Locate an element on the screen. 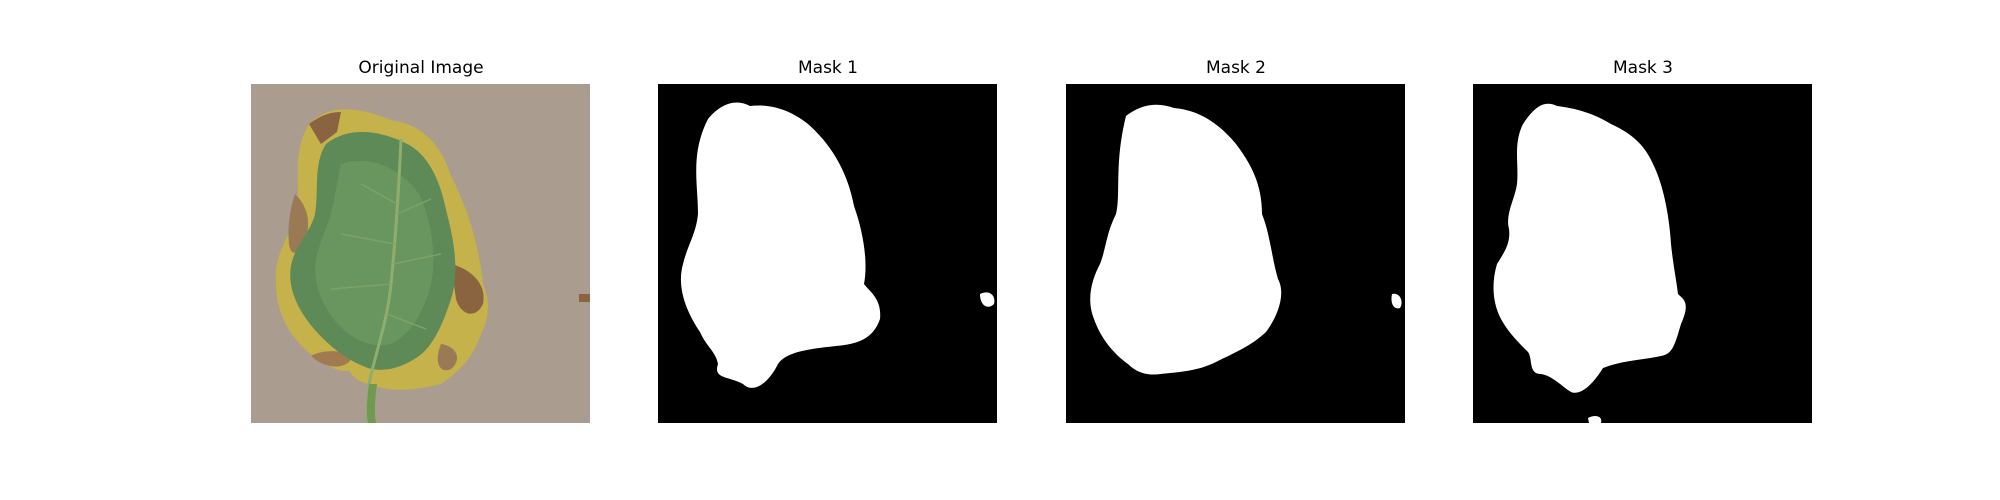 This screenshot has height=500, width=2000. mask-3-image is located at coordinates (1642, 253).